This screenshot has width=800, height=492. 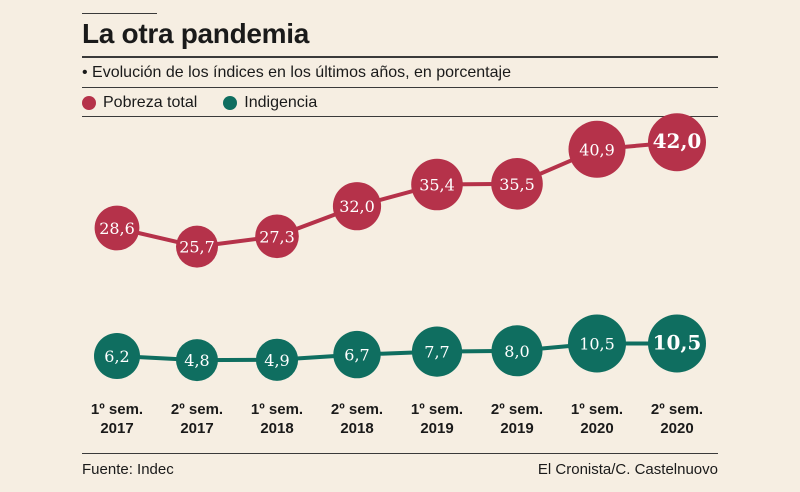 I want to click on tick-label-5-0: 2º sem., so click(x=517, y=409).